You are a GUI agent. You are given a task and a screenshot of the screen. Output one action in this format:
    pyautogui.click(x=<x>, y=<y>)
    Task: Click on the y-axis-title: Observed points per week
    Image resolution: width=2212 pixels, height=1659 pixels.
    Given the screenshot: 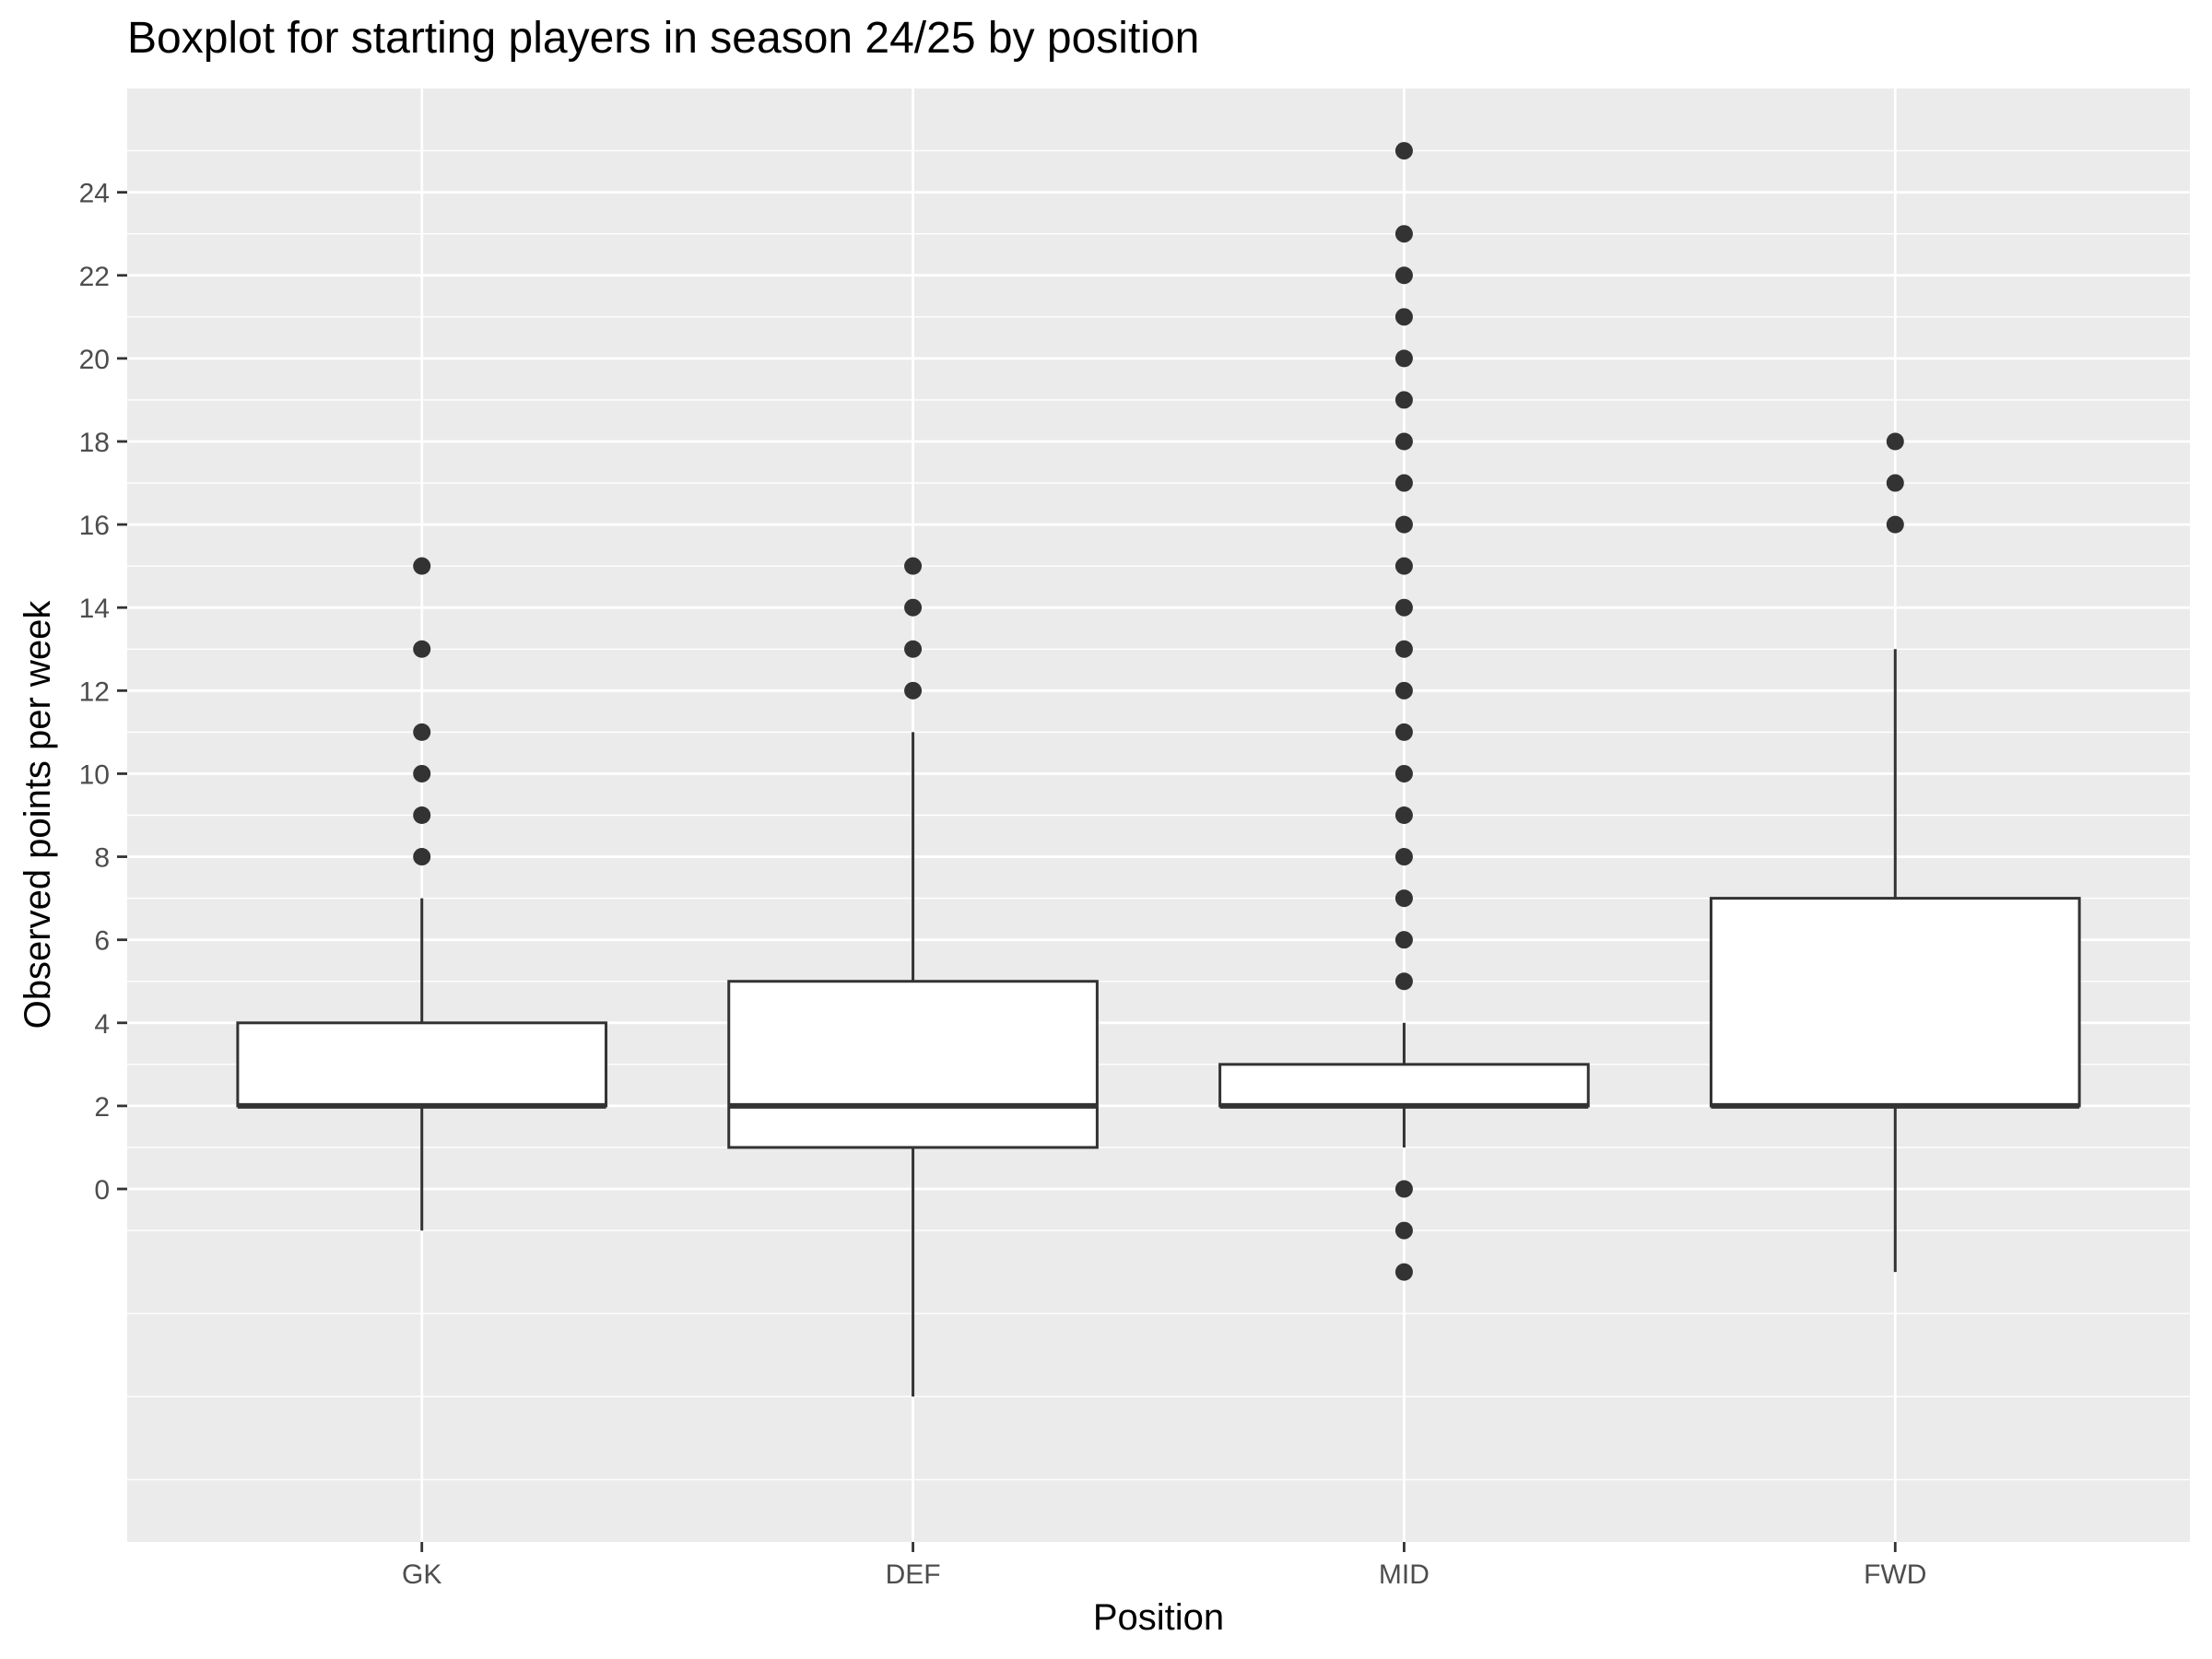 What is the action you would take?
    pyautogui.click(x=38, y=815)
    